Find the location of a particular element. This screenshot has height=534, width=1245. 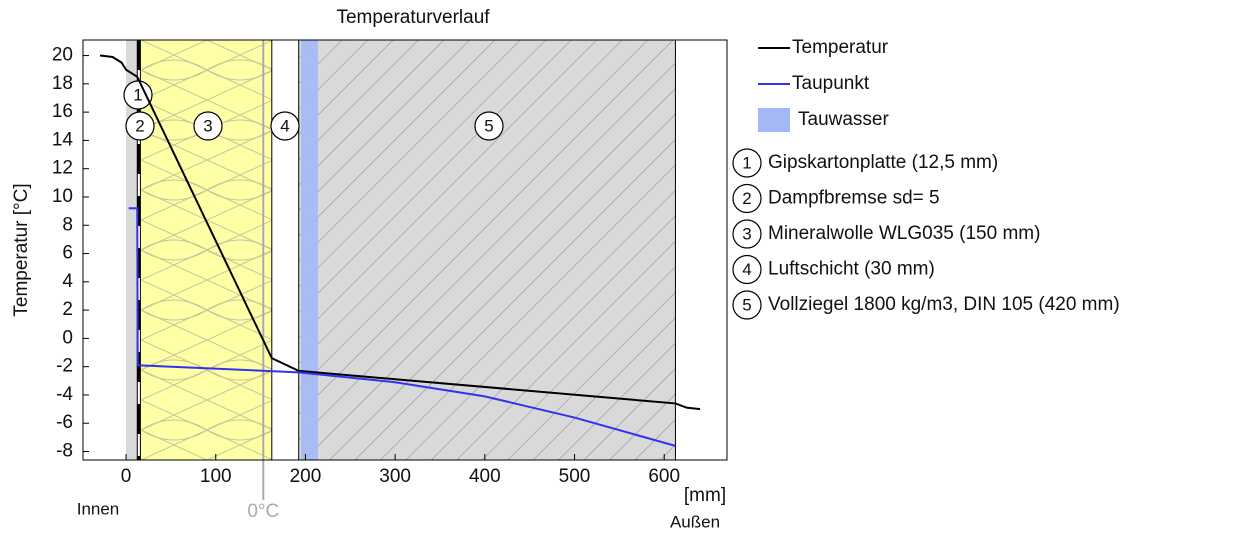

layer-marker: 2 is located at coordinates (139, 125).